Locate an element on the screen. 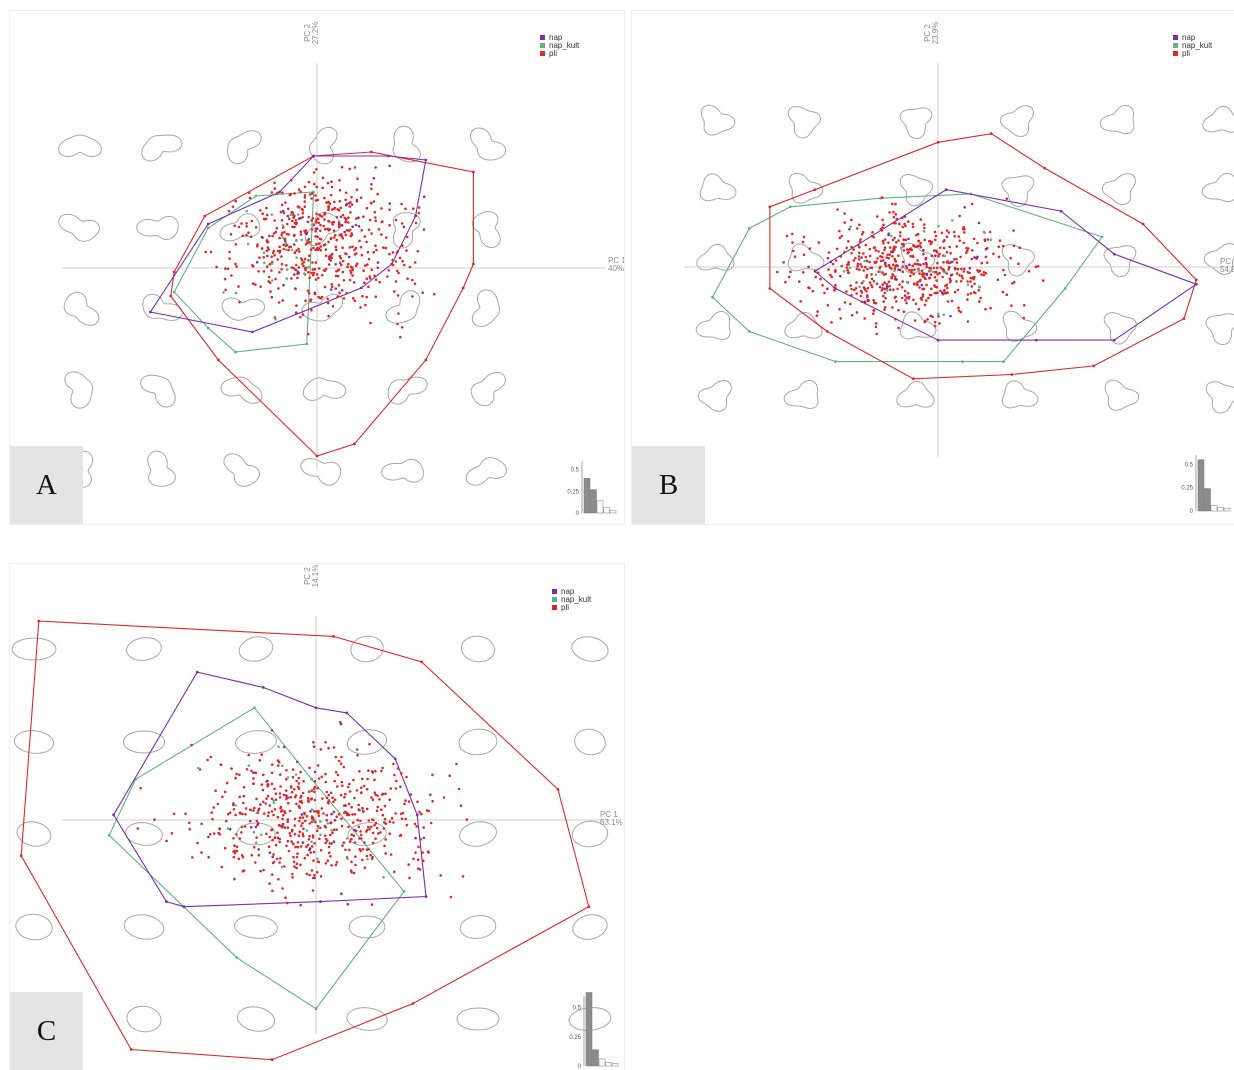 This screenshot has width=1234, height=1070. legend-swatch-pli is located at coordinates (554, 607).